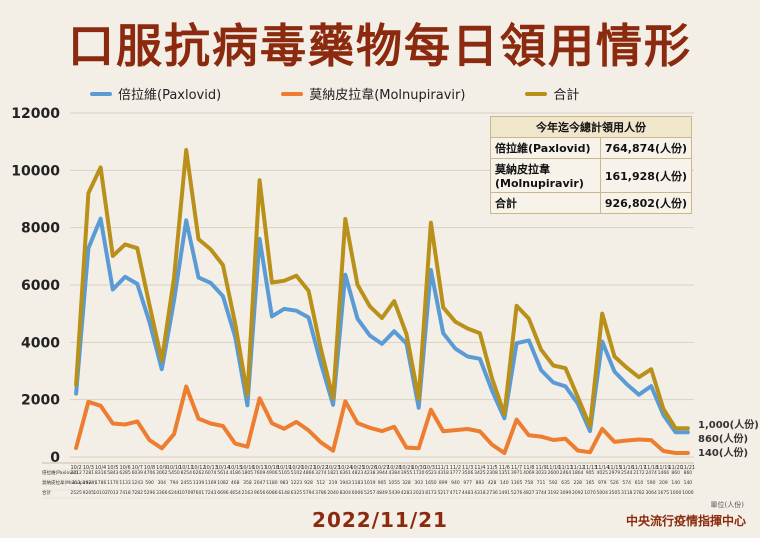 The image size is (760, 538). What do you see at coordinates (651, 473) in the screenshot?
I see `data-label: 2474` at bounding box center [651, 473].